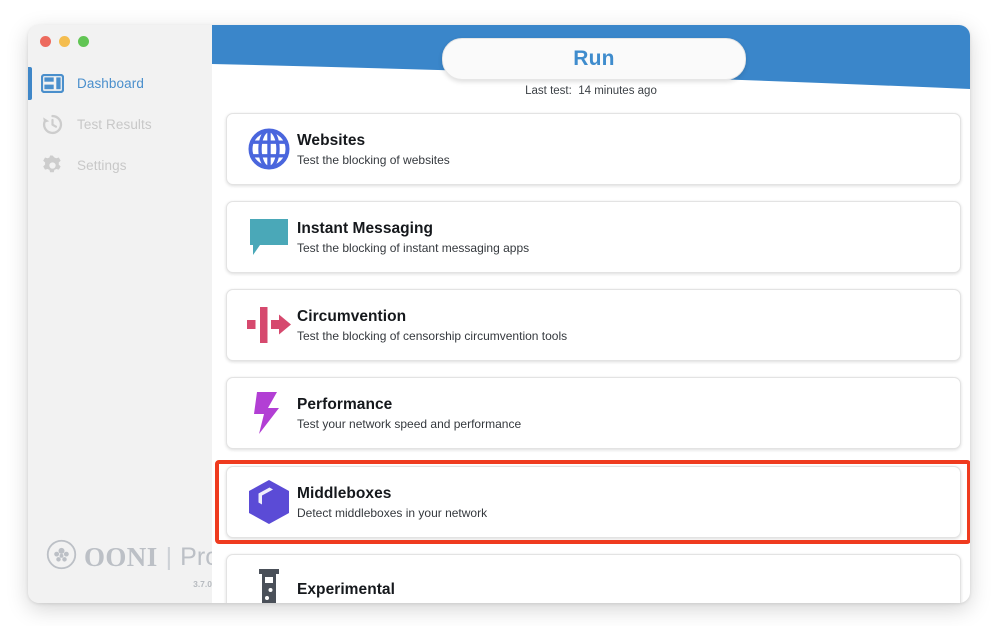 Image resolution: width=1000 pixels, height=626 pixels. I want to click on sidebar-item-settings: Settings, so click(120, 165).